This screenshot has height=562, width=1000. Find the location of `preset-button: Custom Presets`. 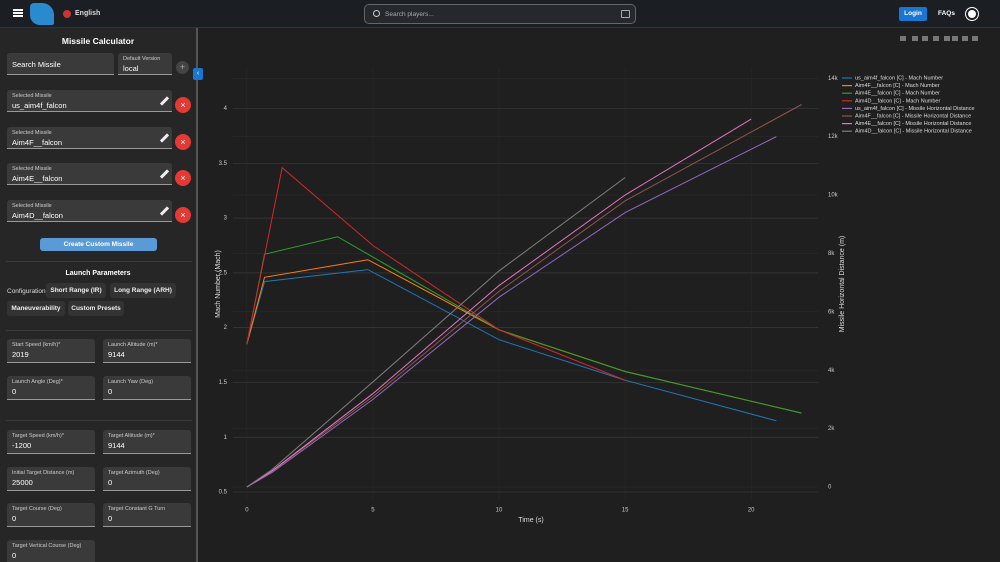

preset-button: Custom Presets is located at coordinates (96, 308).